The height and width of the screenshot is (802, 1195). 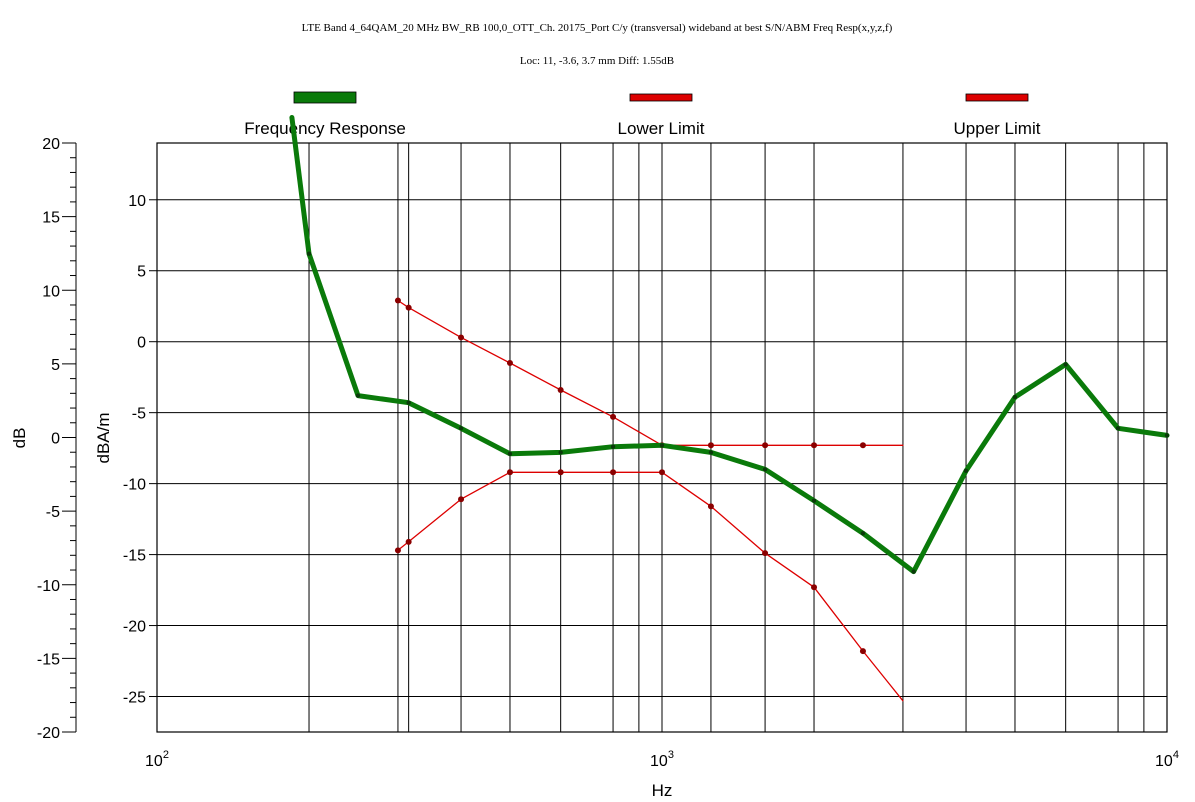 I want to click on inner-tick-label: 5, so click(x=141, y=272).